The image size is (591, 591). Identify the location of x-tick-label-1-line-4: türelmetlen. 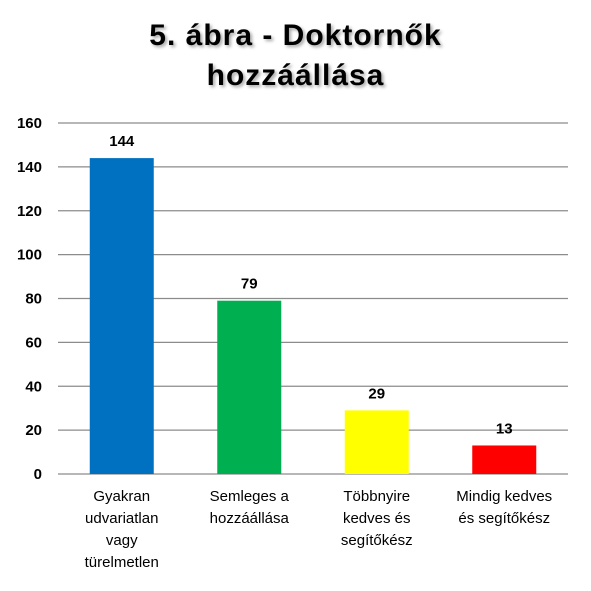
(122, 562).